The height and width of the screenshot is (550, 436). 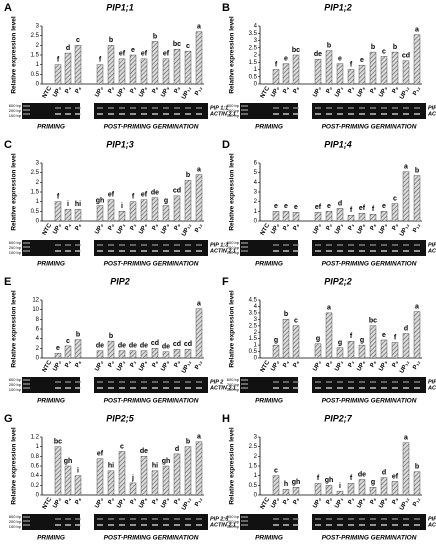 I want to click on y-tick-label: 0.8, so click(x=35, y=457).